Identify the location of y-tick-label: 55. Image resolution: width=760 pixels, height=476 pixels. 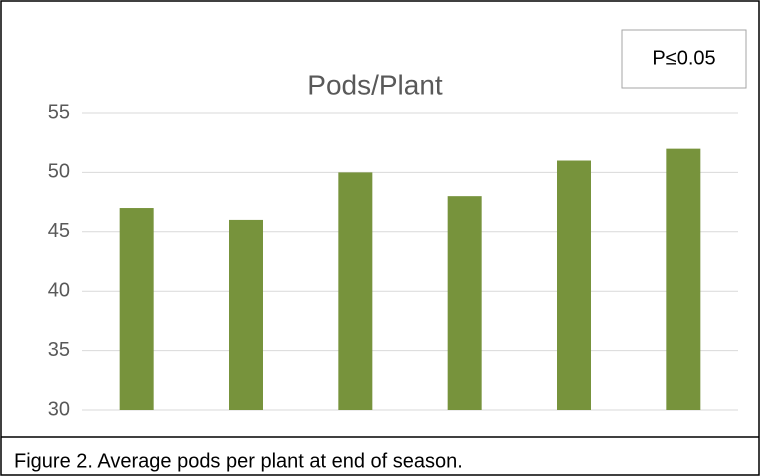
(59, 112).